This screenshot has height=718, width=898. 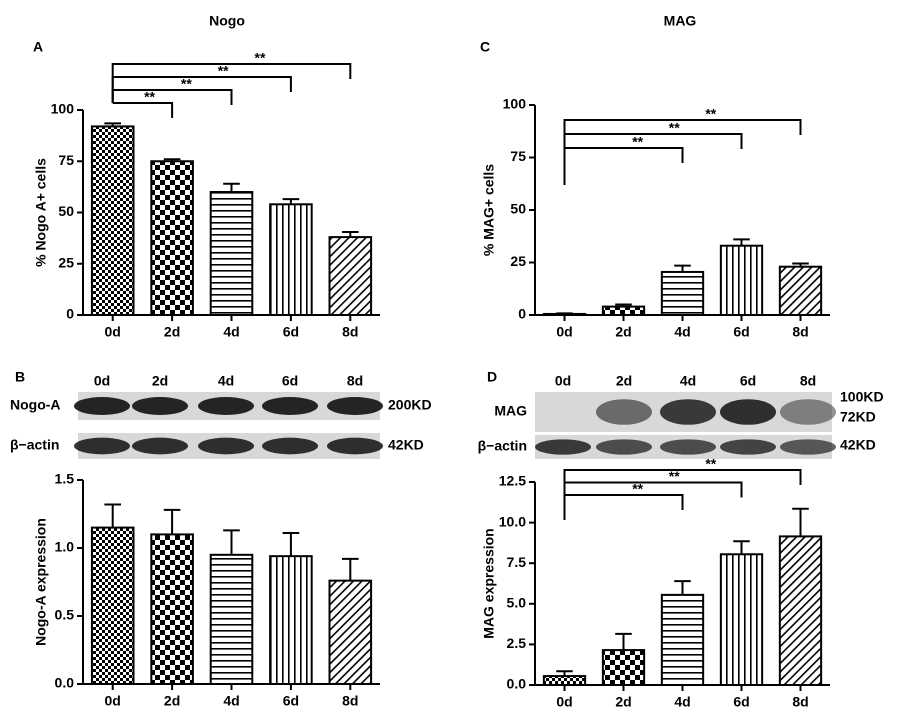 What do you see at coordinates (41, 212) in the screenshot?
I see `y-axis-label: % Nogo A+ cells` at bounding box center [41, 212].